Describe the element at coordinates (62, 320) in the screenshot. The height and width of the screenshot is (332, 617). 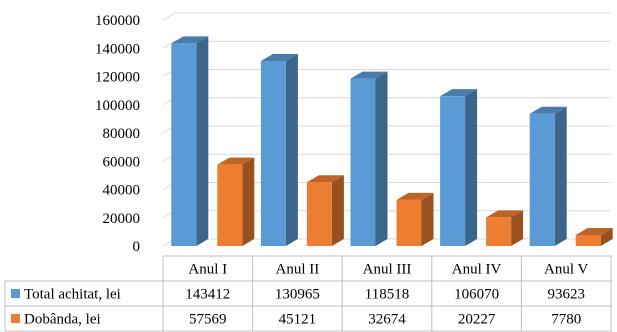
I see `legend-label: Dobânda, lei` at that location.